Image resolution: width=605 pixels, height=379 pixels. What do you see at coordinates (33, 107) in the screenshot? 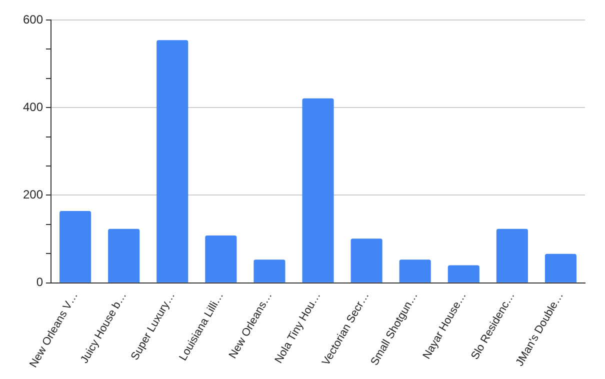
I see `y-tick-label: 400` at bounding box center [33, 107].